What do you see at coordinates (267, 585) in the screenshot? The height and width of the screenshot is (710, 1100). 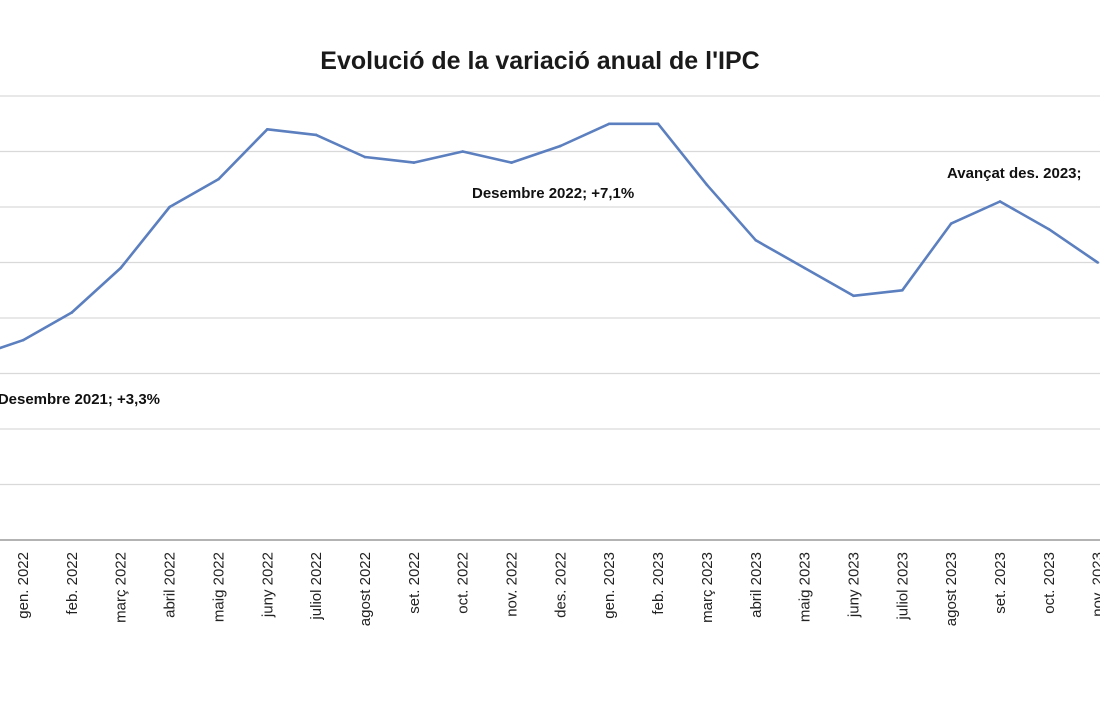 I see `x-tick-label: juny 2022` at bounding box center [267, 585].